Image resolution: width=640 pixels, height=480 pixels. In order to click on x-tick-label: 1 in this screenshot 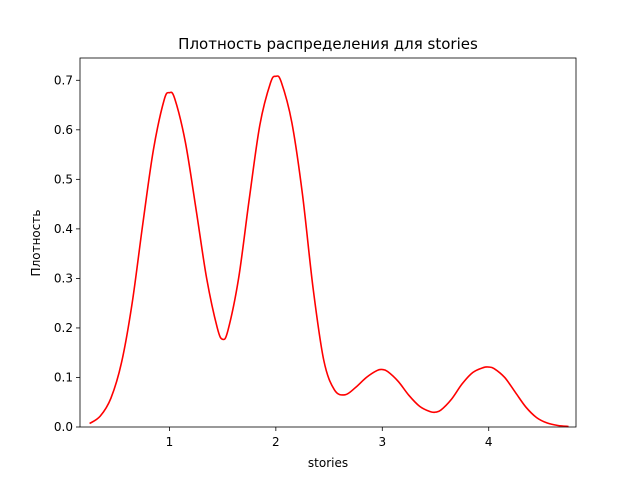, I will do `click(170, 442)`.